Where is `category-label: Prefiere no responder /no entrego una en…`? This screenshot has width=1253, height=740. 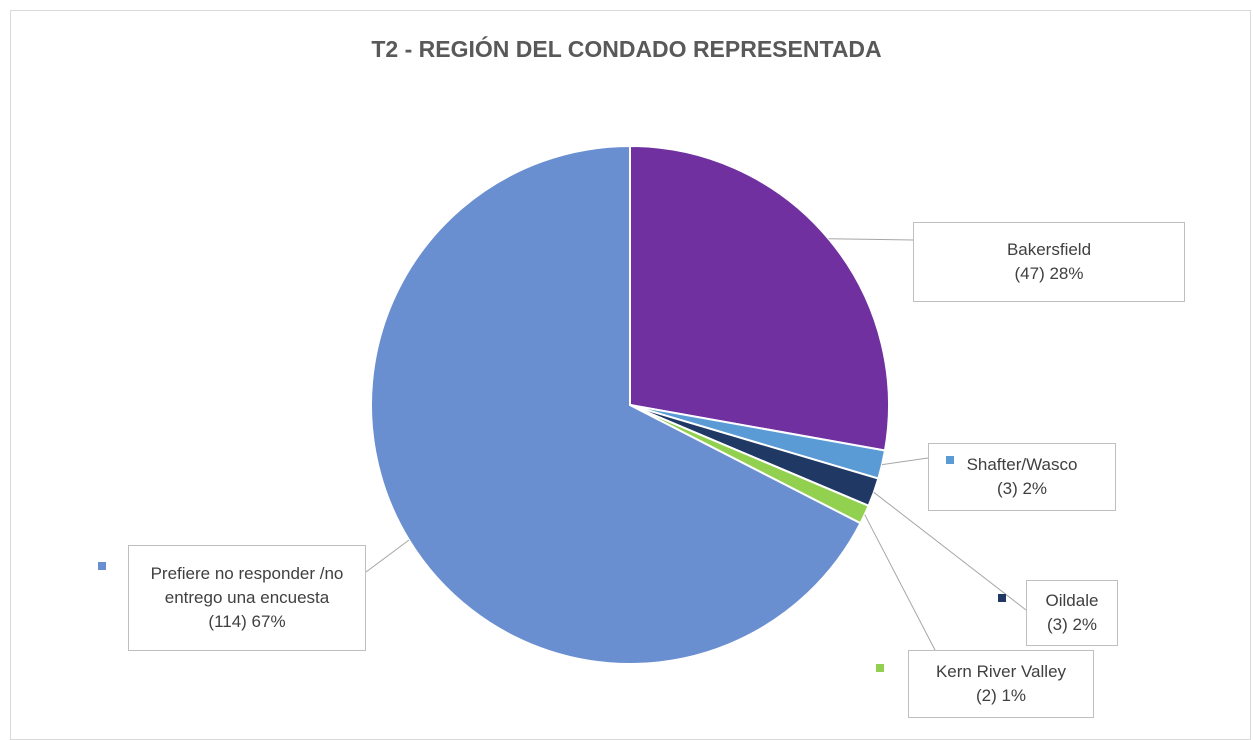 category-label: Prefiere no responder /no entrego una en… is located at coordinates (247, 585).